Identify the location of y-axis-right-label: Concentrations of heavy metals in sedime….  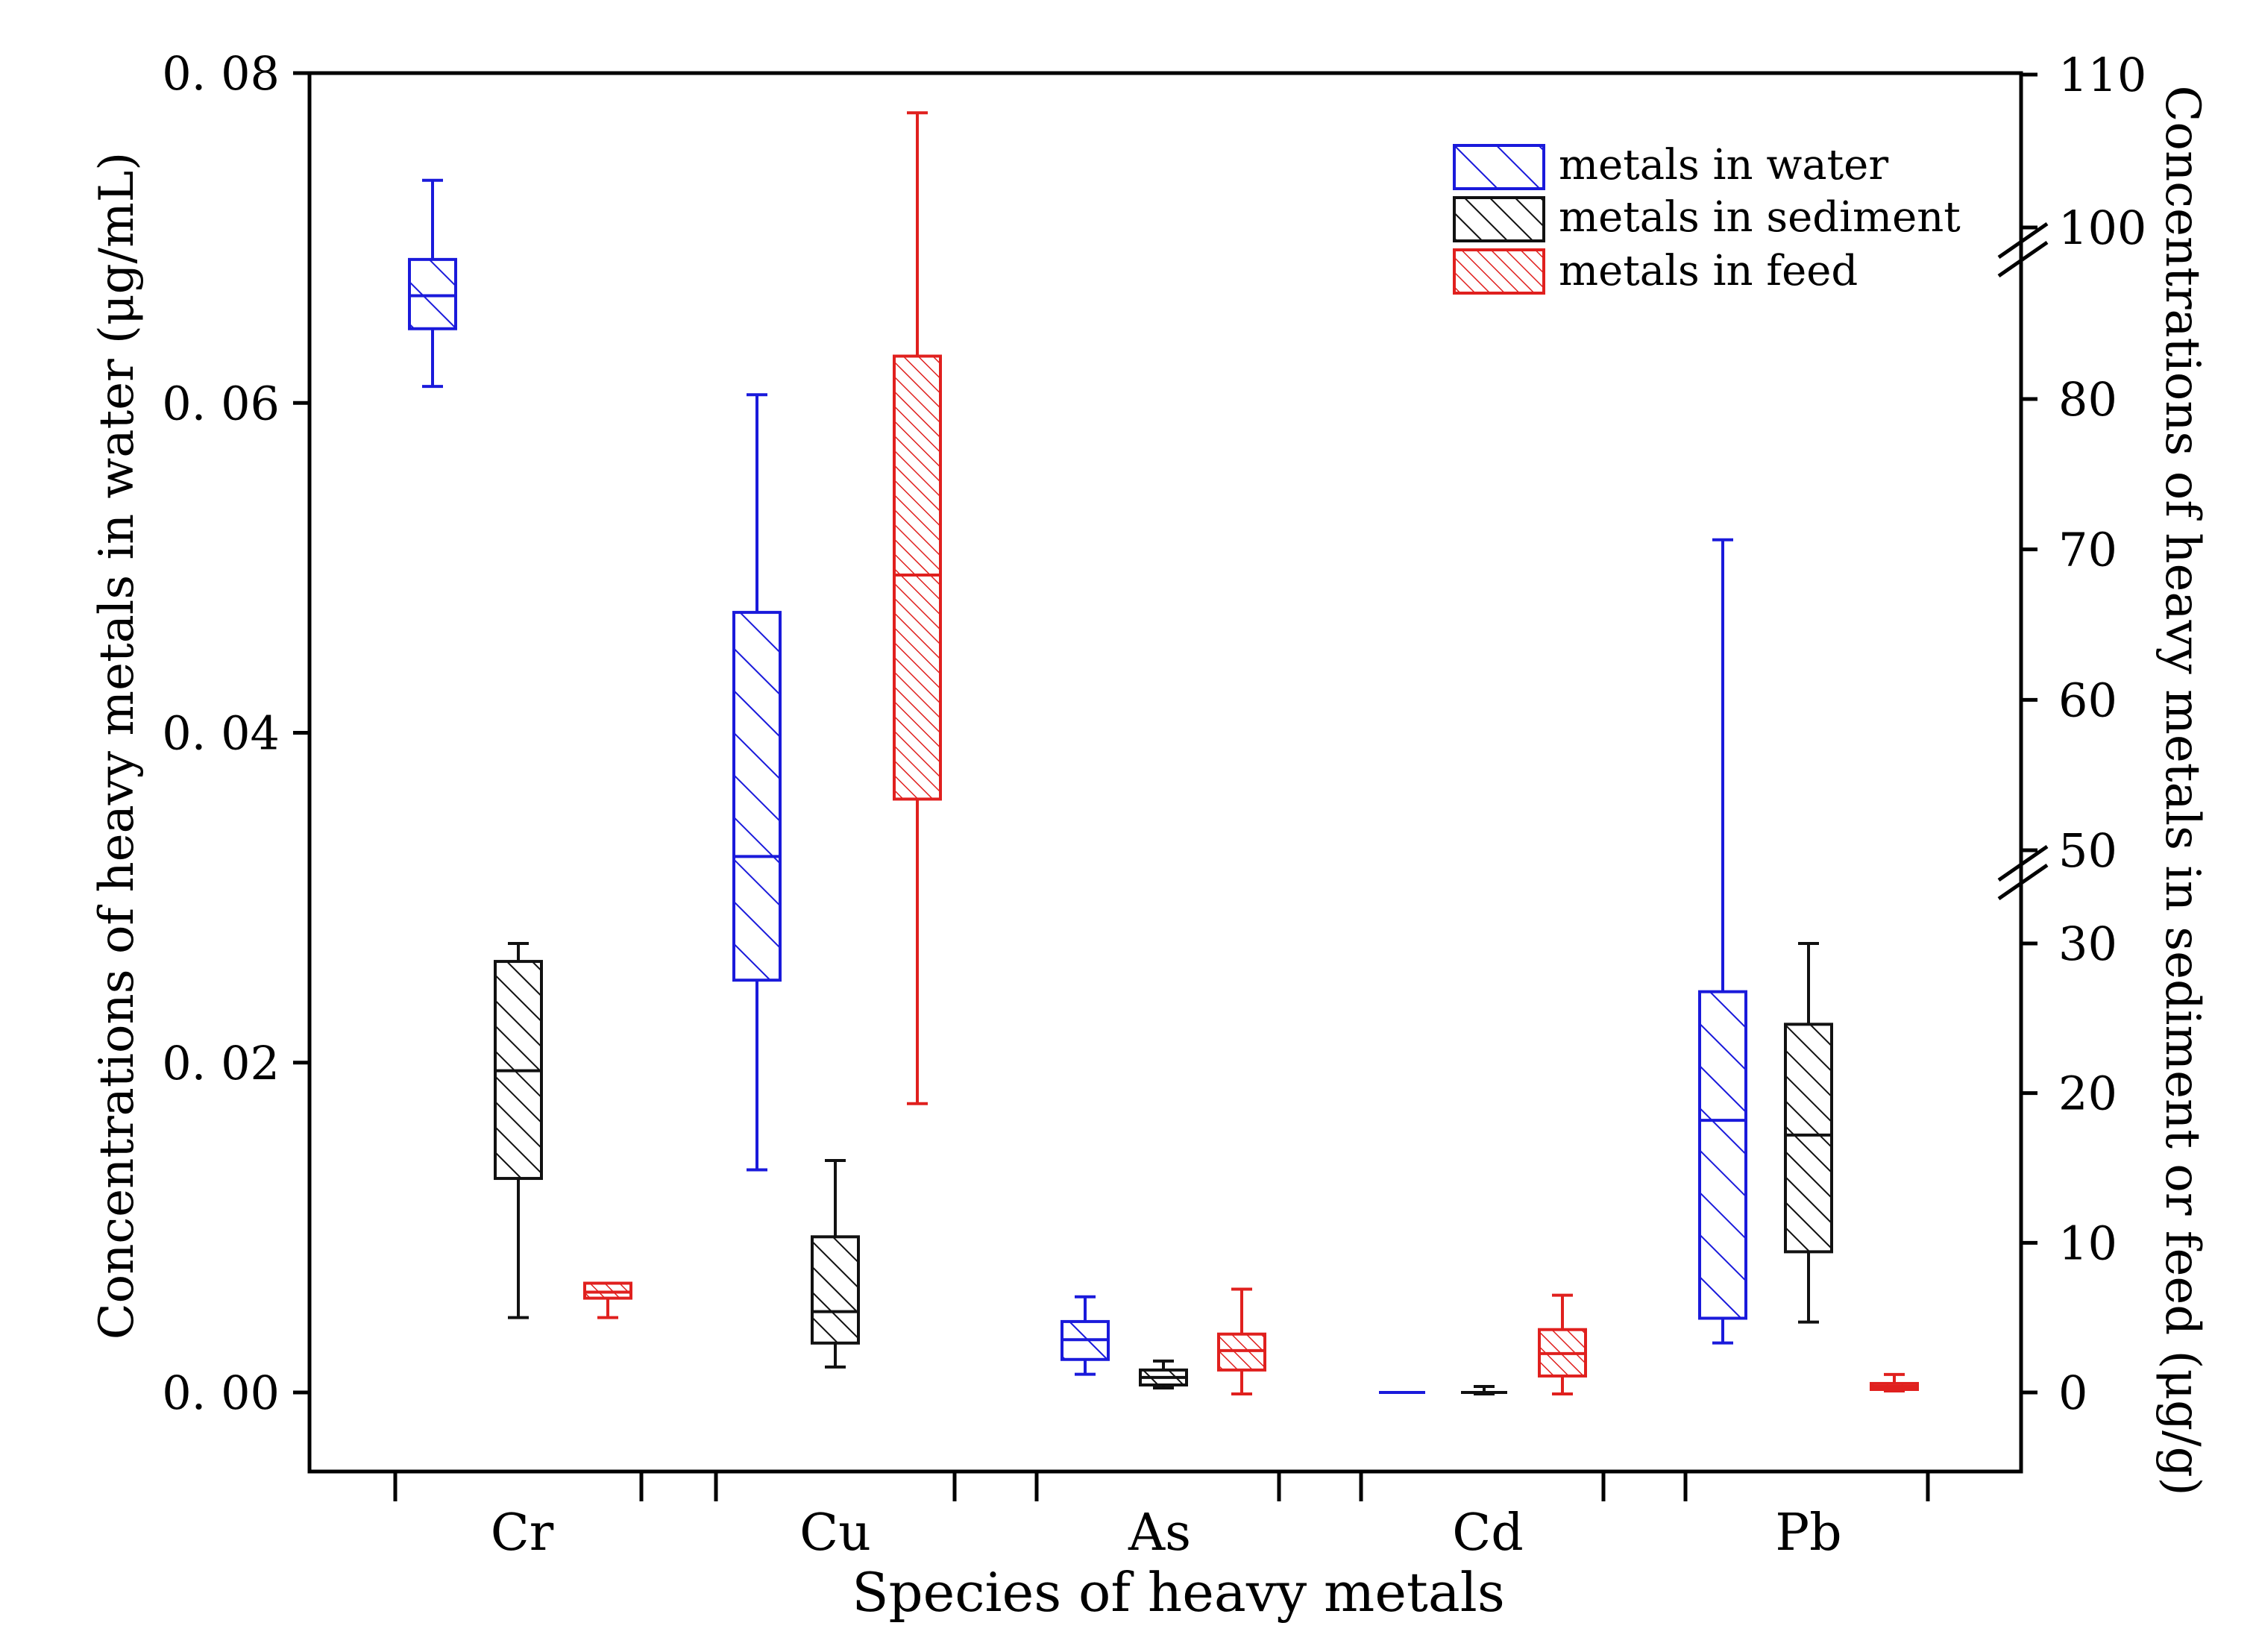
(2182, 790).